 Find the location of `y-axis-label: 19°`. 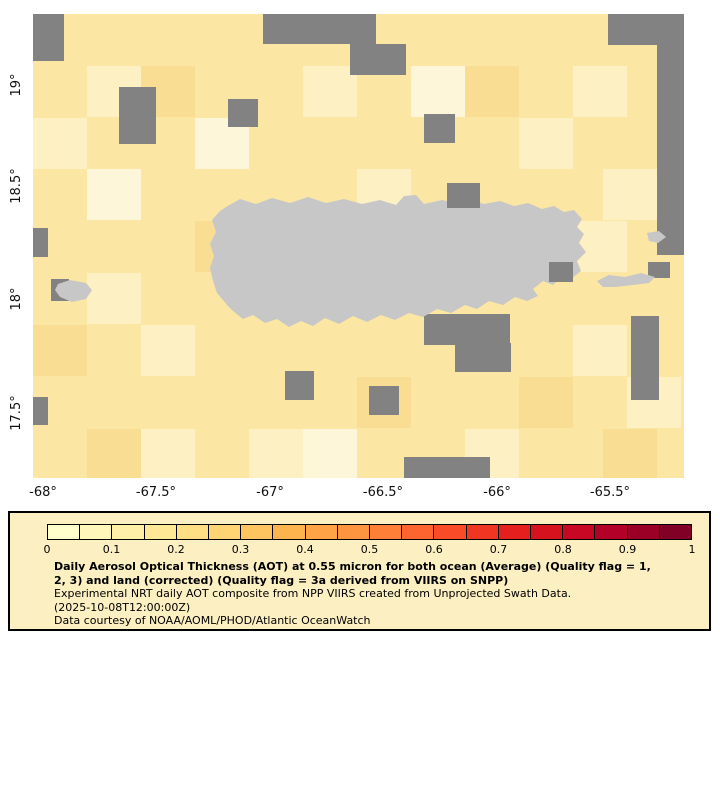

y-axis-label: 19° is located at coordinates (16, 84).